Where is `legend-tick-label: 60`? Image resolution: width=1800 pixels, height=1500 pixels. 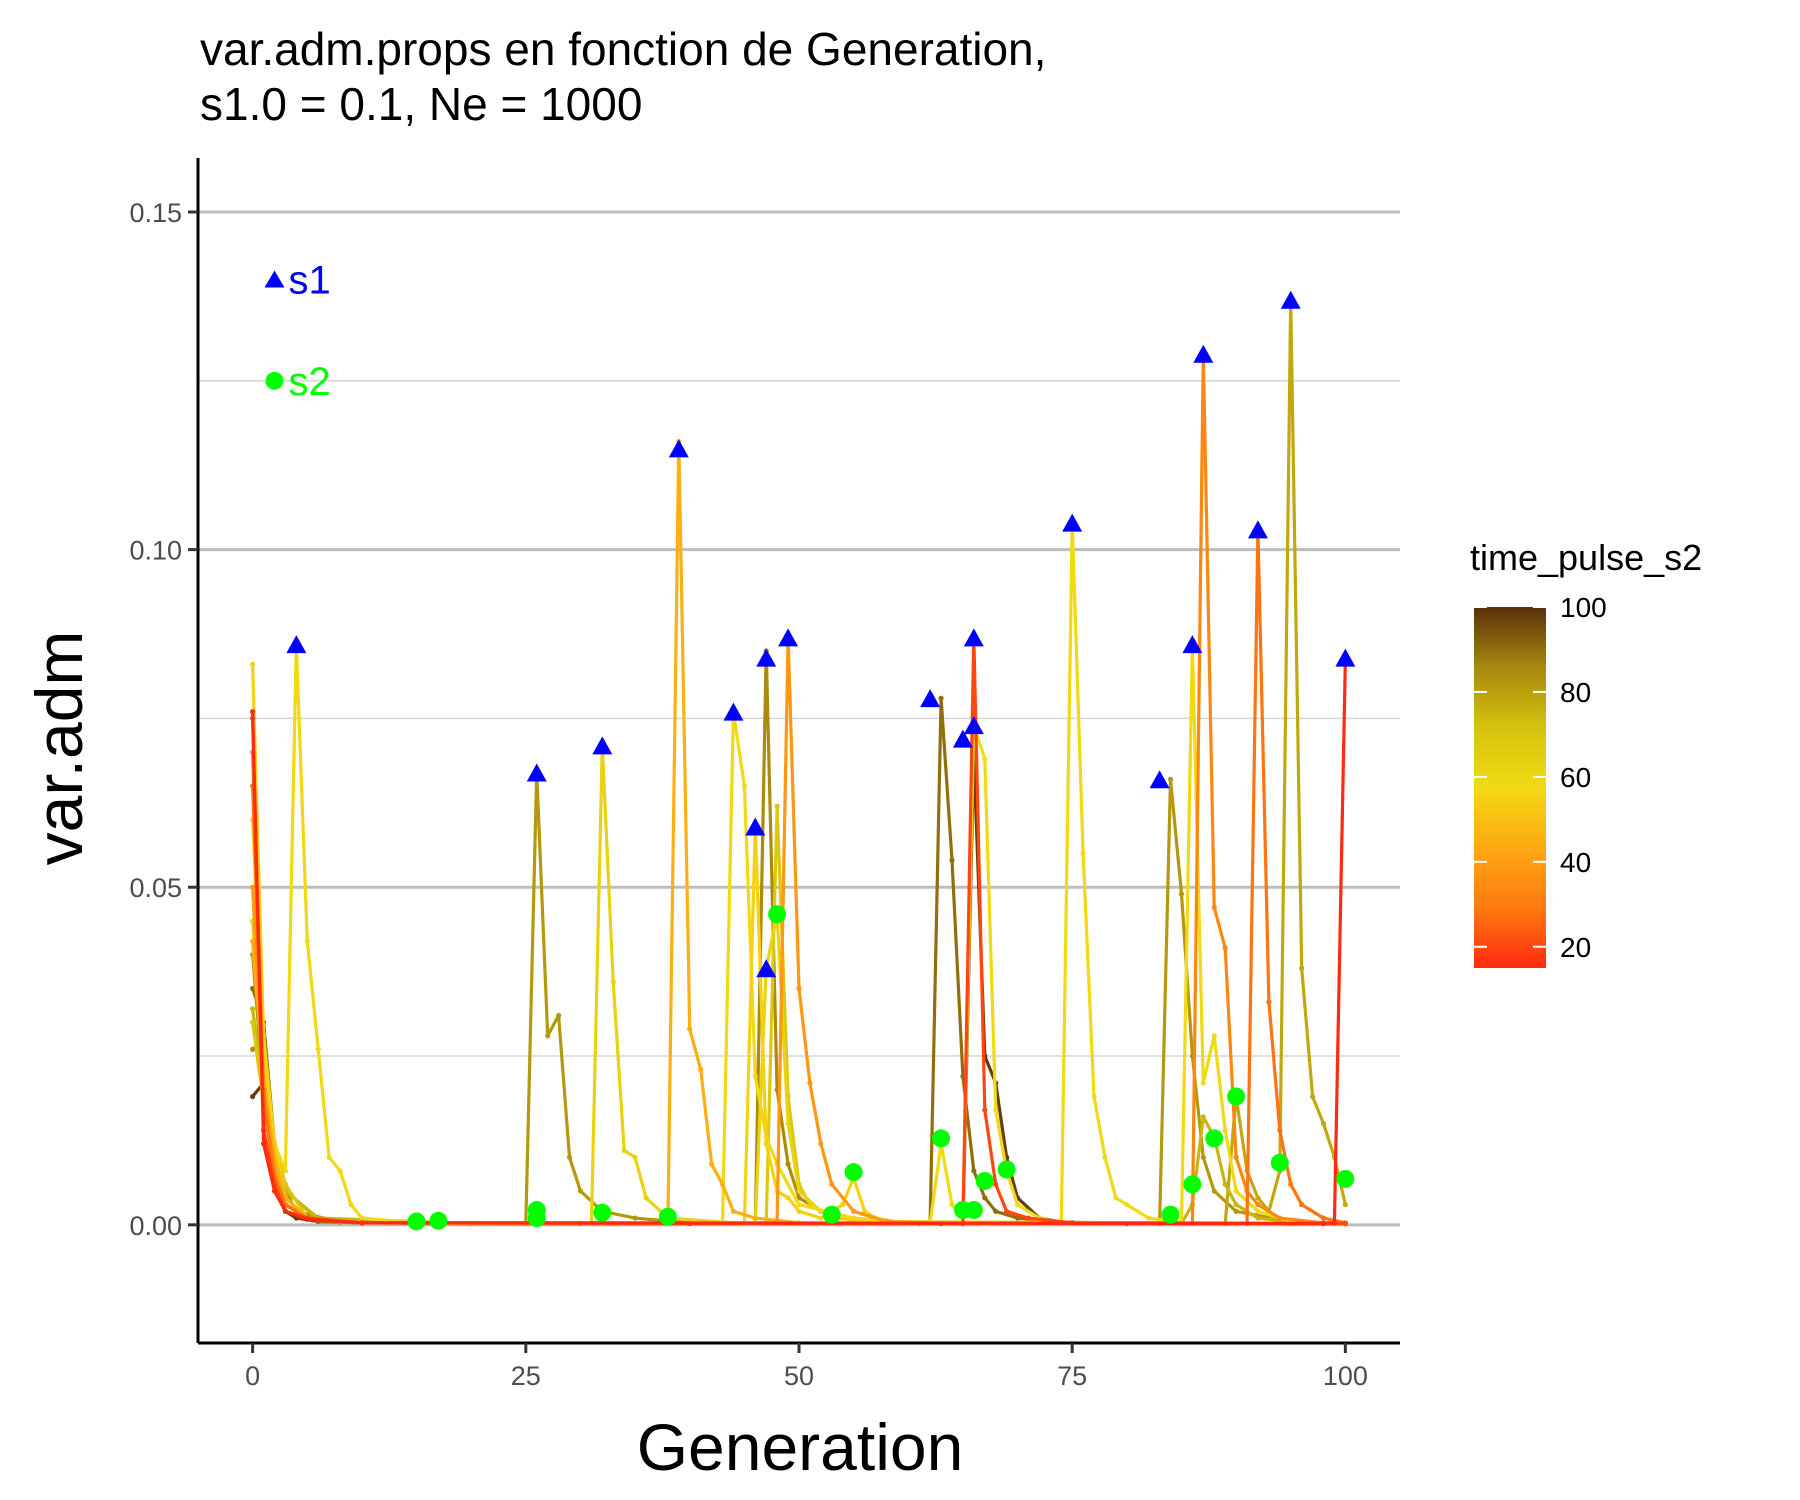
legend-tick-label: 60 is located at coordinates (1575, 777).